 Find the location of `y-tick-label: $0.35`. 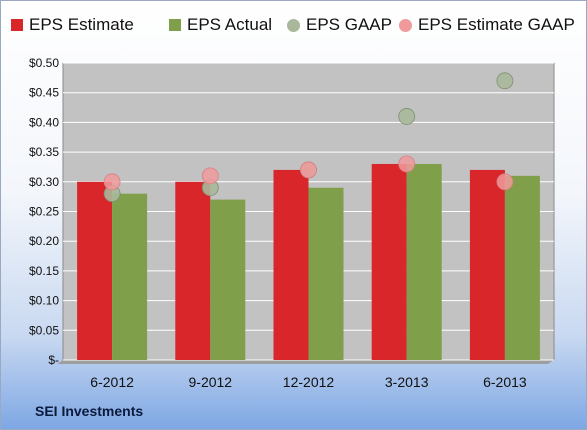

y-tick-label: $0.35 is located at coordinates (44, 152).